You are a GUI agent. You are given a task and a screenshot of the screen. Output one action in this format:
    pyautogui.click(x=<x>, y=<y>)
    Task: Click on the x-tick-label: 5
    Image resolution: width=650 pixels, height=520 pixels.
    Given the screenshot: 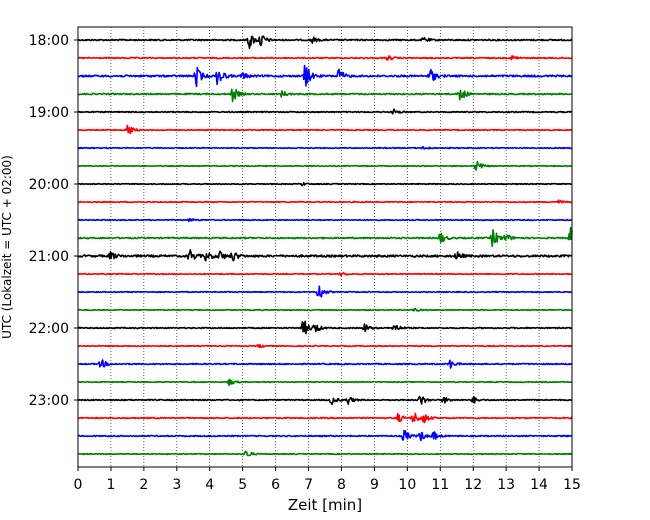 What is the action you would take?
    pyautogui.click(x=242, y=485)
    